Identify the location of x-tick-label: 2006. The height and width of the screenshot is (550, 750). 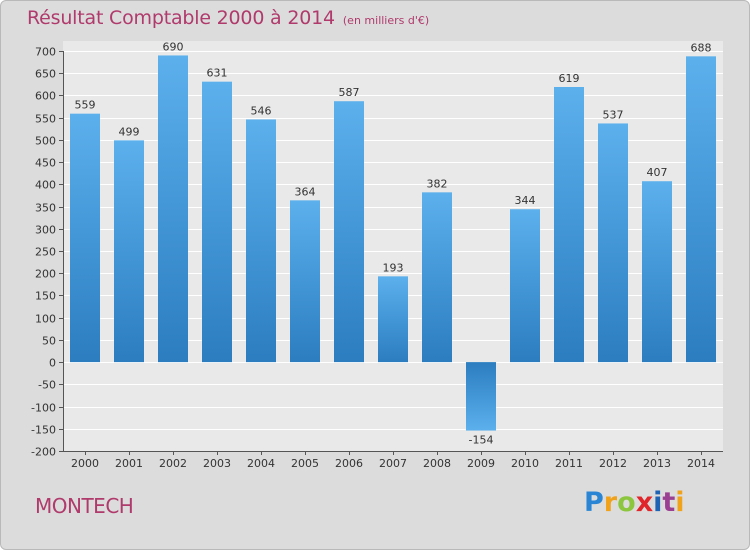
(349, 463).